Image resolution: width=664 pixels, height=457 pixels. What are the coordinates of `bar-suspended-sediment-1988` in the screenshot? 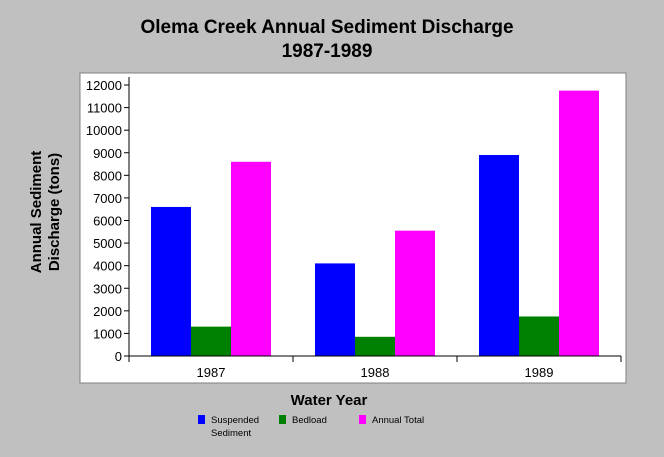 It's located at (335, 309).